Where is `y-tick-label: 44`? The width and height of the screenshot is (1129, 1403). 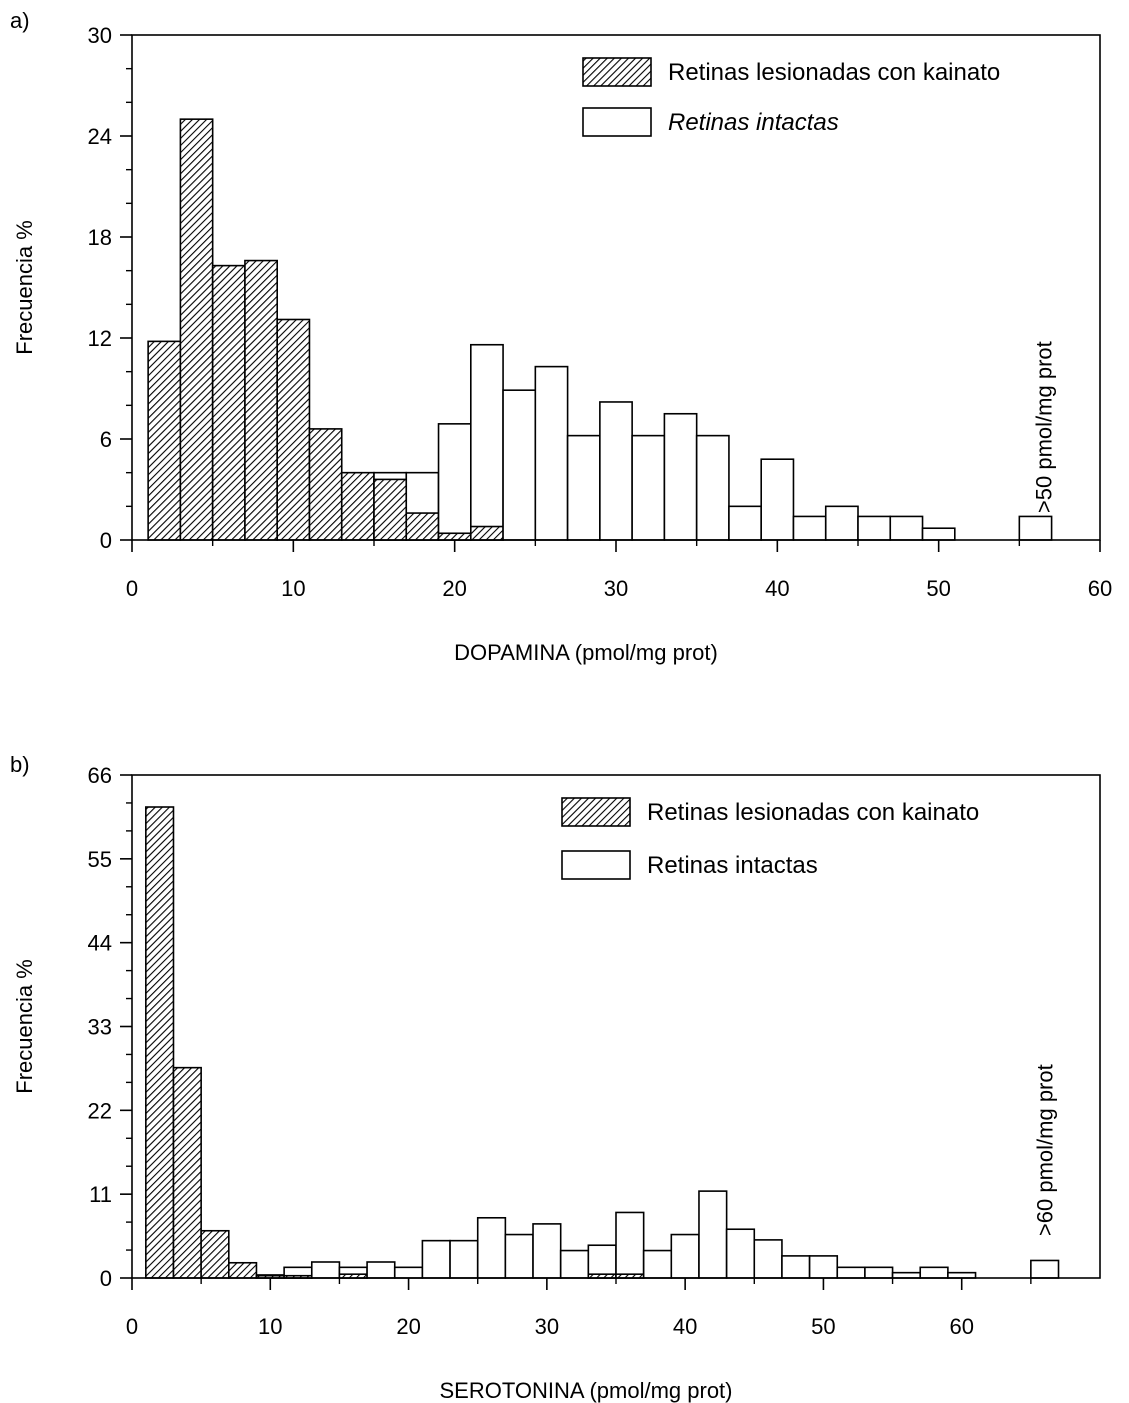 y-tick-label: 44 is located at coordinates (100, 943).